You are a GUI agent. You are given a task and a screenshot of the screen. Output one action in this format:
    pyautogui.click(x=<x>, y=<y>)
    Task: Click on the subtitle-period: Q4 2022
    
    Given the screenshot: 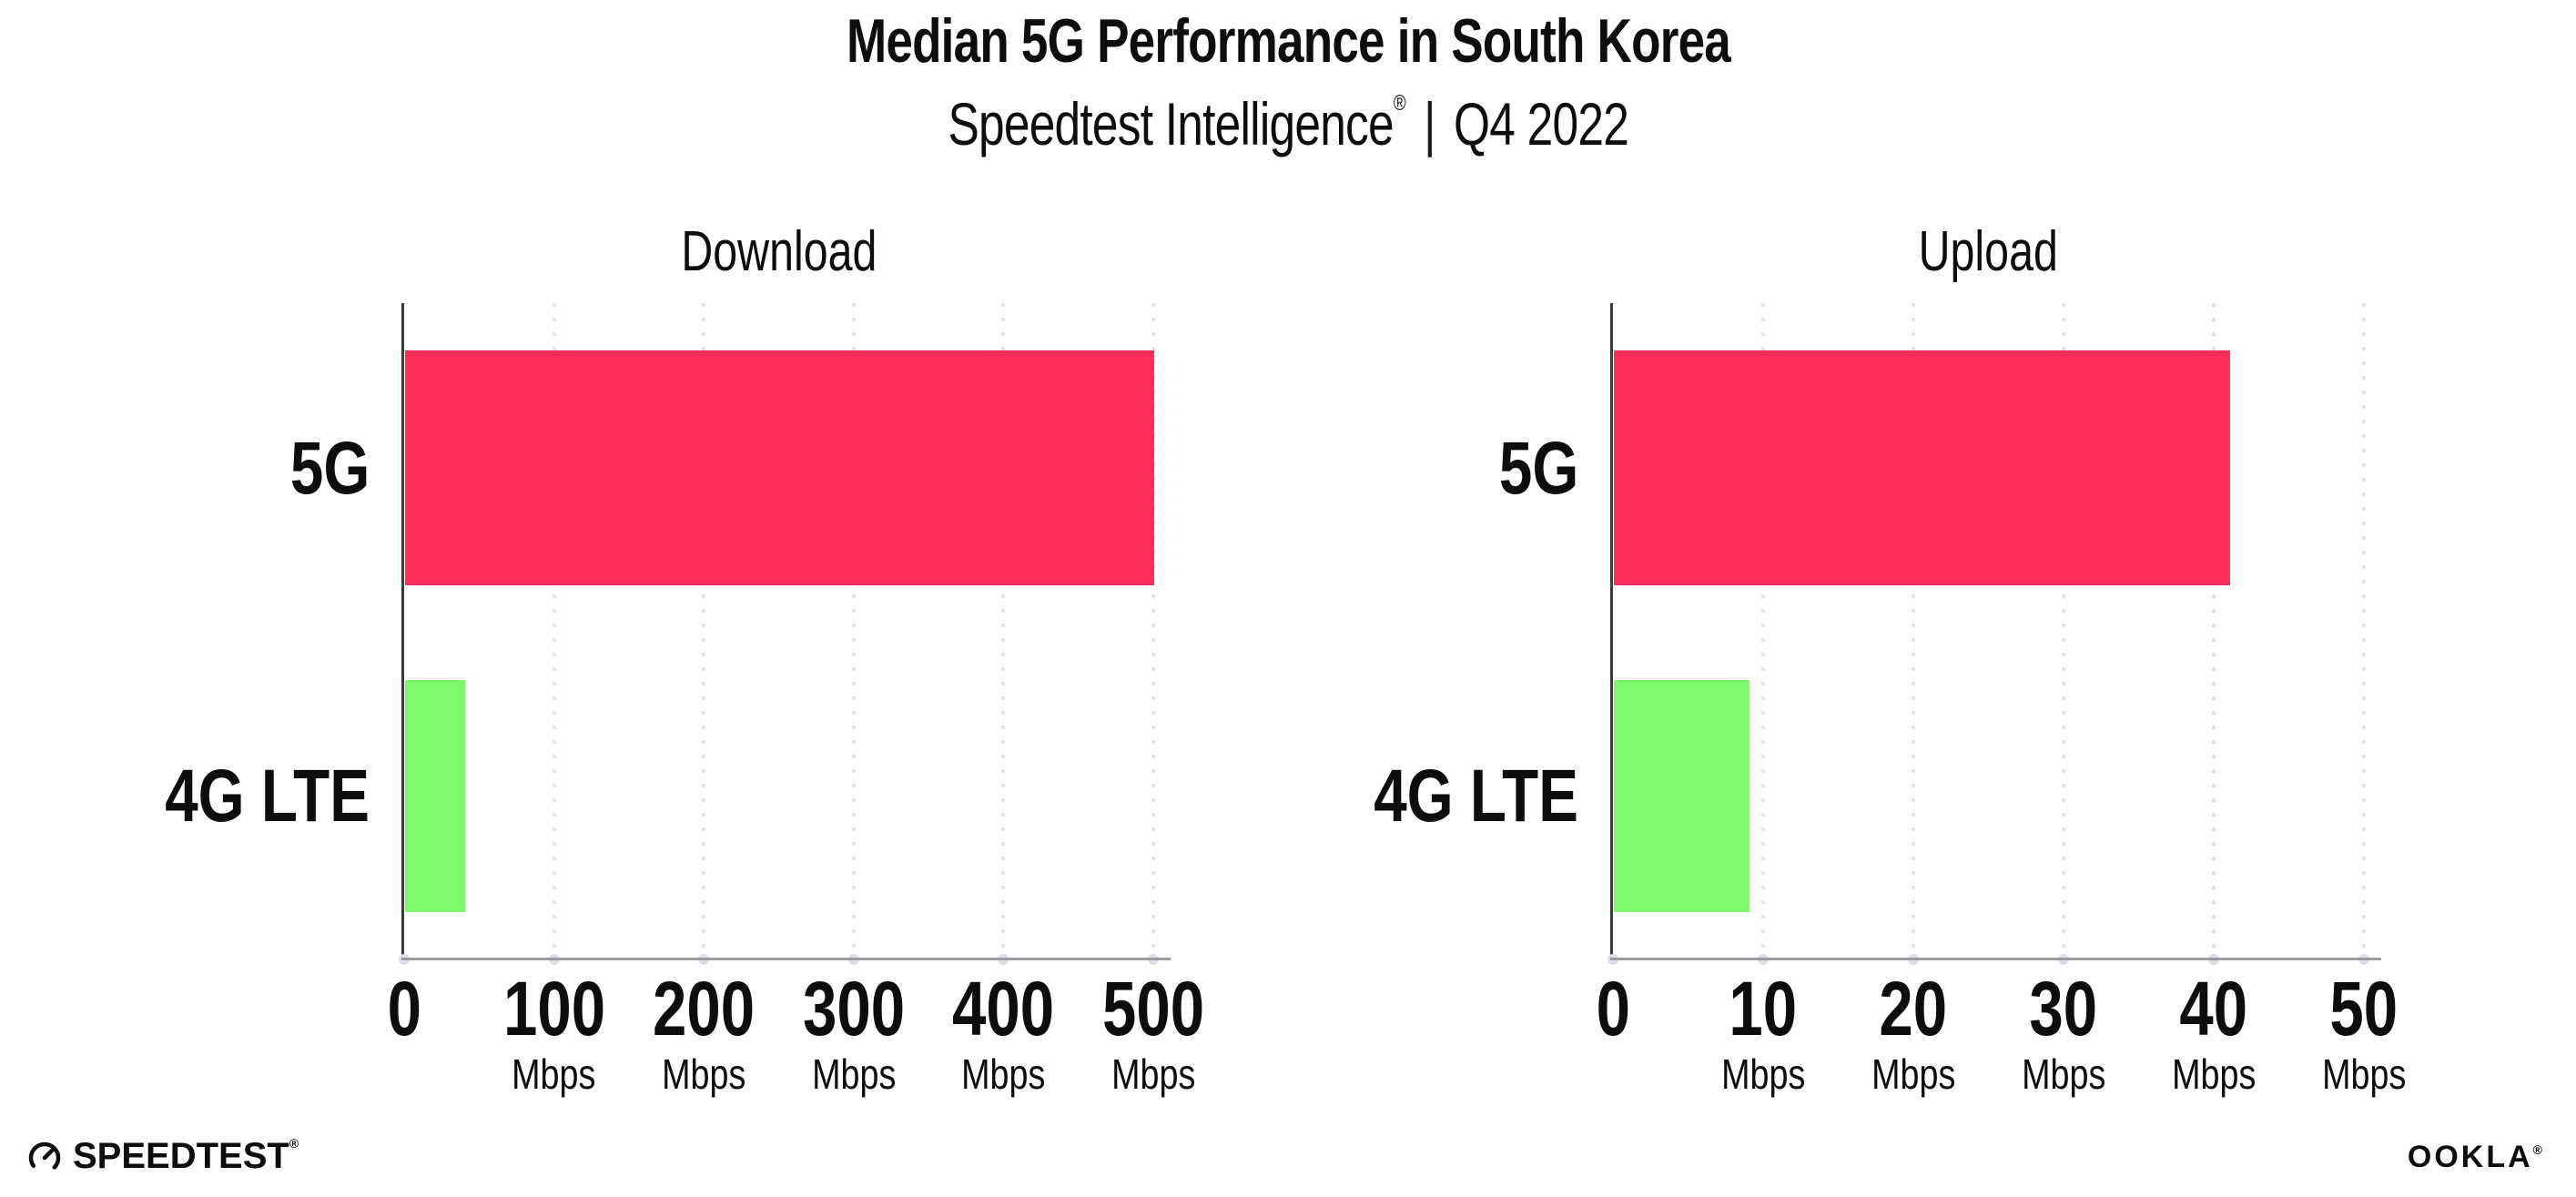 What is the action you would take?
    pyautogui.click(x=1541, y=124)
    